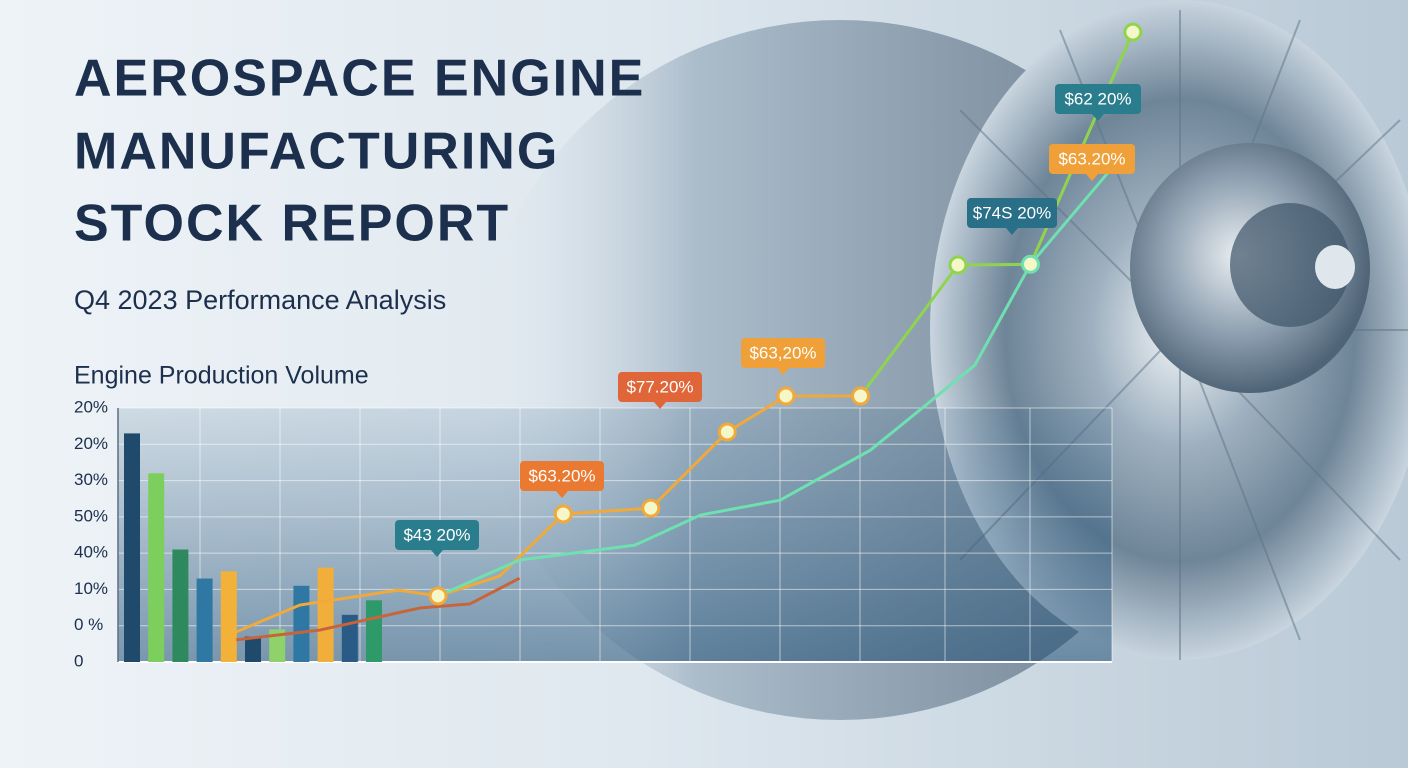 The height and width of the screenshot is (768, 1408). What do you see at coordinates (1335, 267) in the screenshot?
I see `hub-tip` at bounding box center [1335, 267].